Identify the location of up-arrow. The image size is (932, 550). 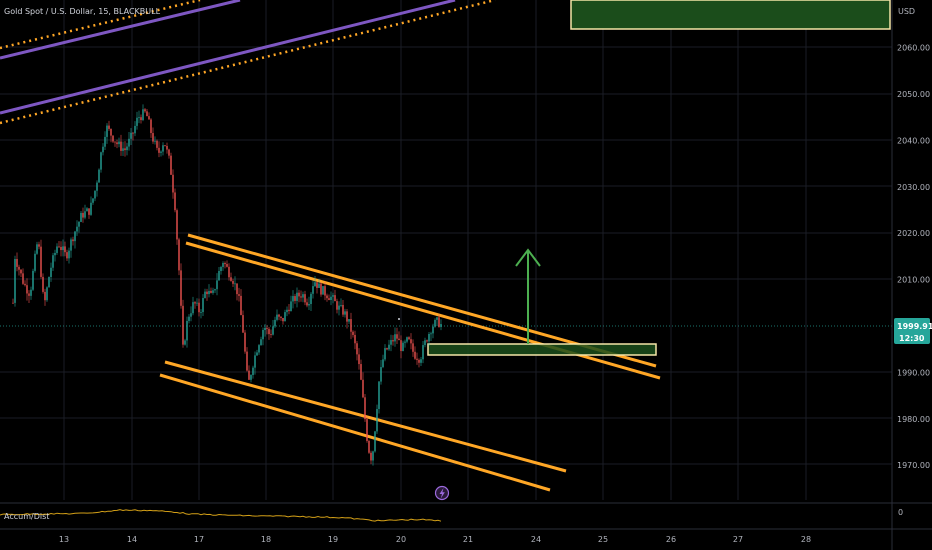
(528, 296).